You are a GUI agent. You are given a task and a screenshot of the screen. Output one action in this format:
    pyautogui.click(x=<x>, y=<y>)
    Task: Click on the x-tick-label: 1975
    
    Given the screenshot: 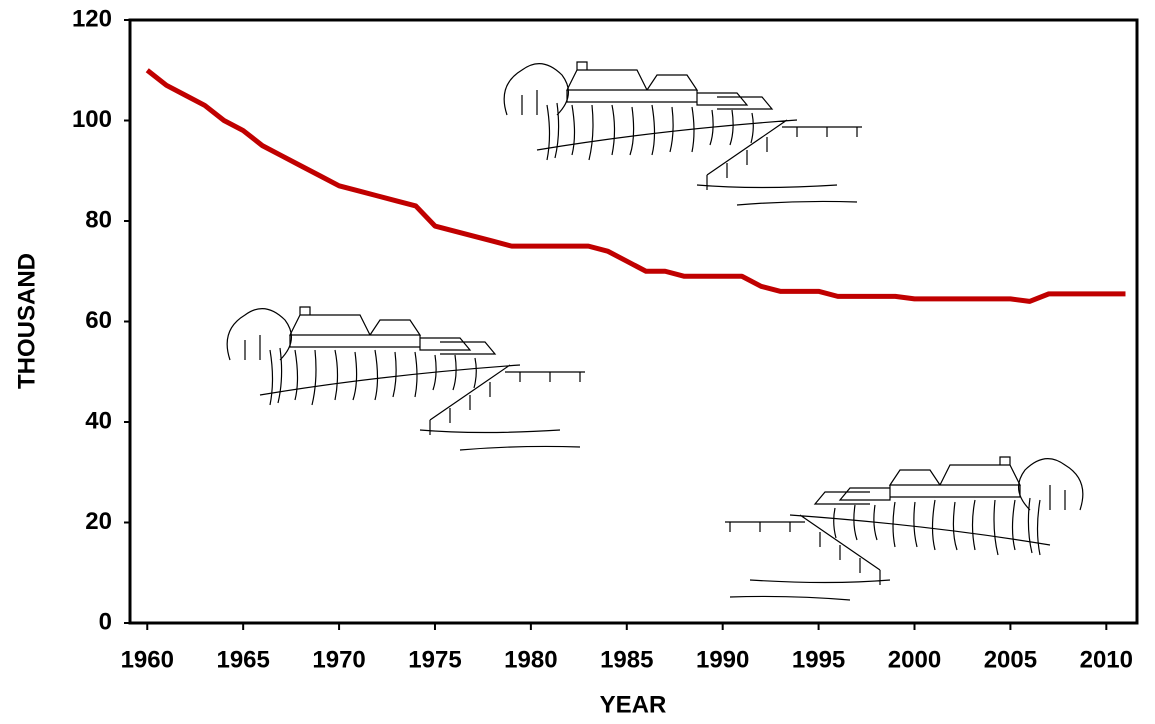 What is the action you would take?
    pyautogui.click(x=434, y=659)
    